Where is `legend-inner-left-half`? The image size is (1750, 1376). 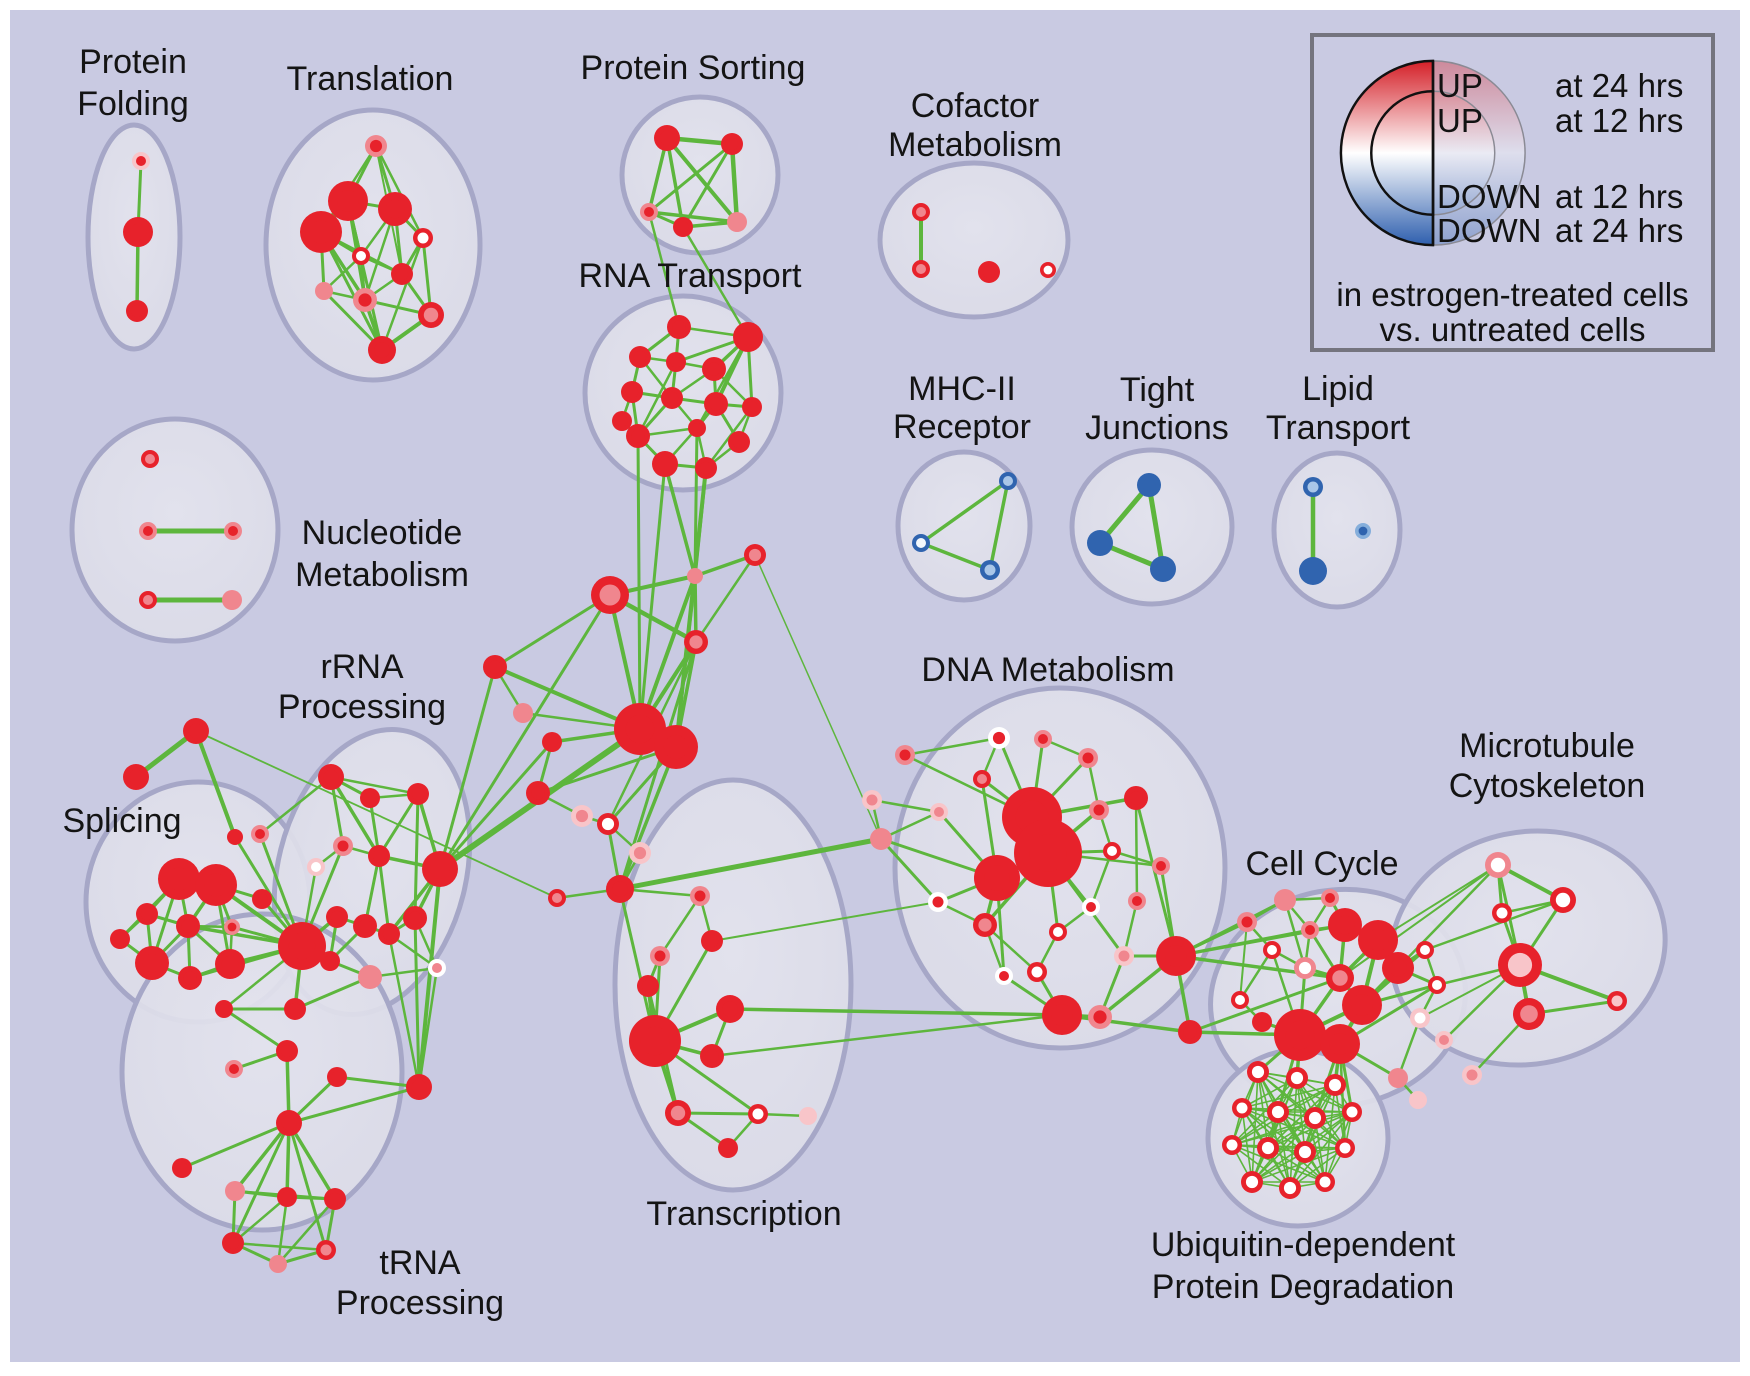
legend-inner-left-half is located at coordinates (1402, 153).